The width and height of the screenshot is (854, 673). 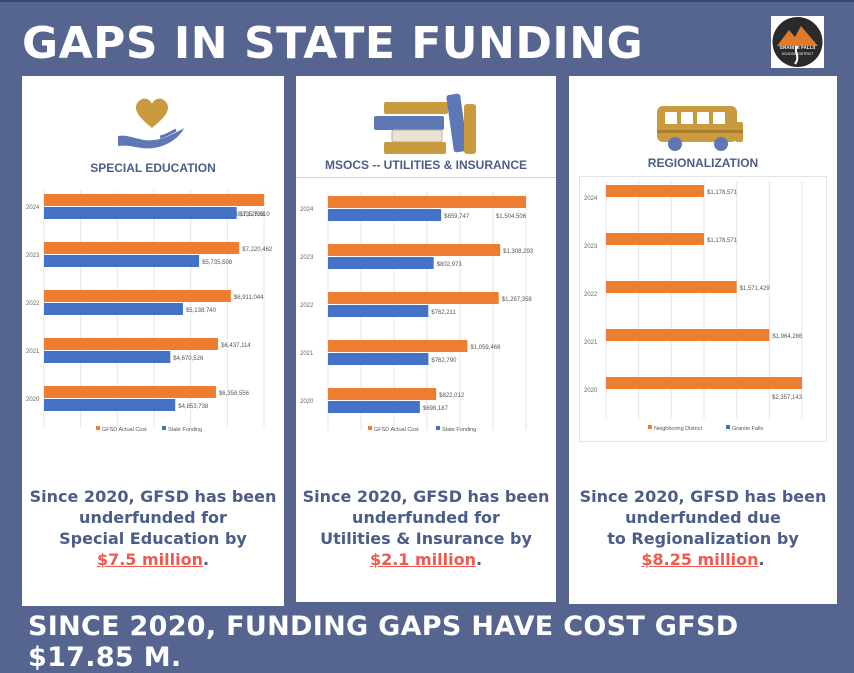 What do you see at coordinates (249, 215) in the screenshot?
I see `data-label: $8,135,793` at bounding box center [249, 215].